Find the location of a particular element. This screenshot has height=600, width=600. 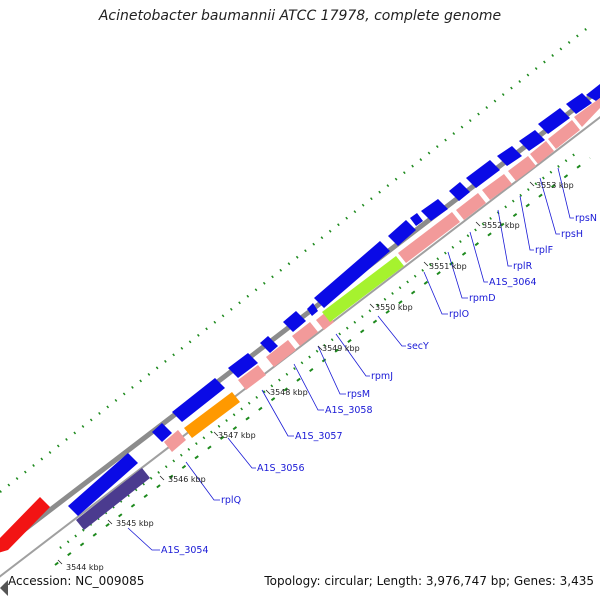

tick-label: 3544 kbp is located at coordinates (85, 567).